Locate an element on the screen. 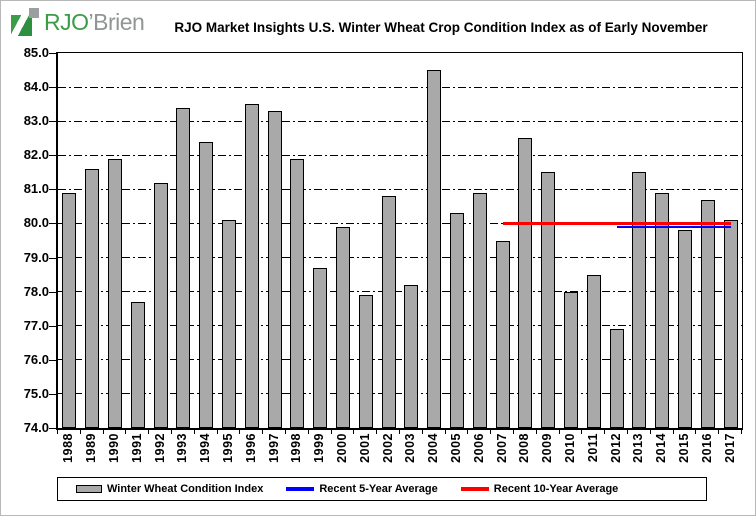 The width and height of the screenshot is (756, 516). bar-2007 is located at coordinates (502, 334).